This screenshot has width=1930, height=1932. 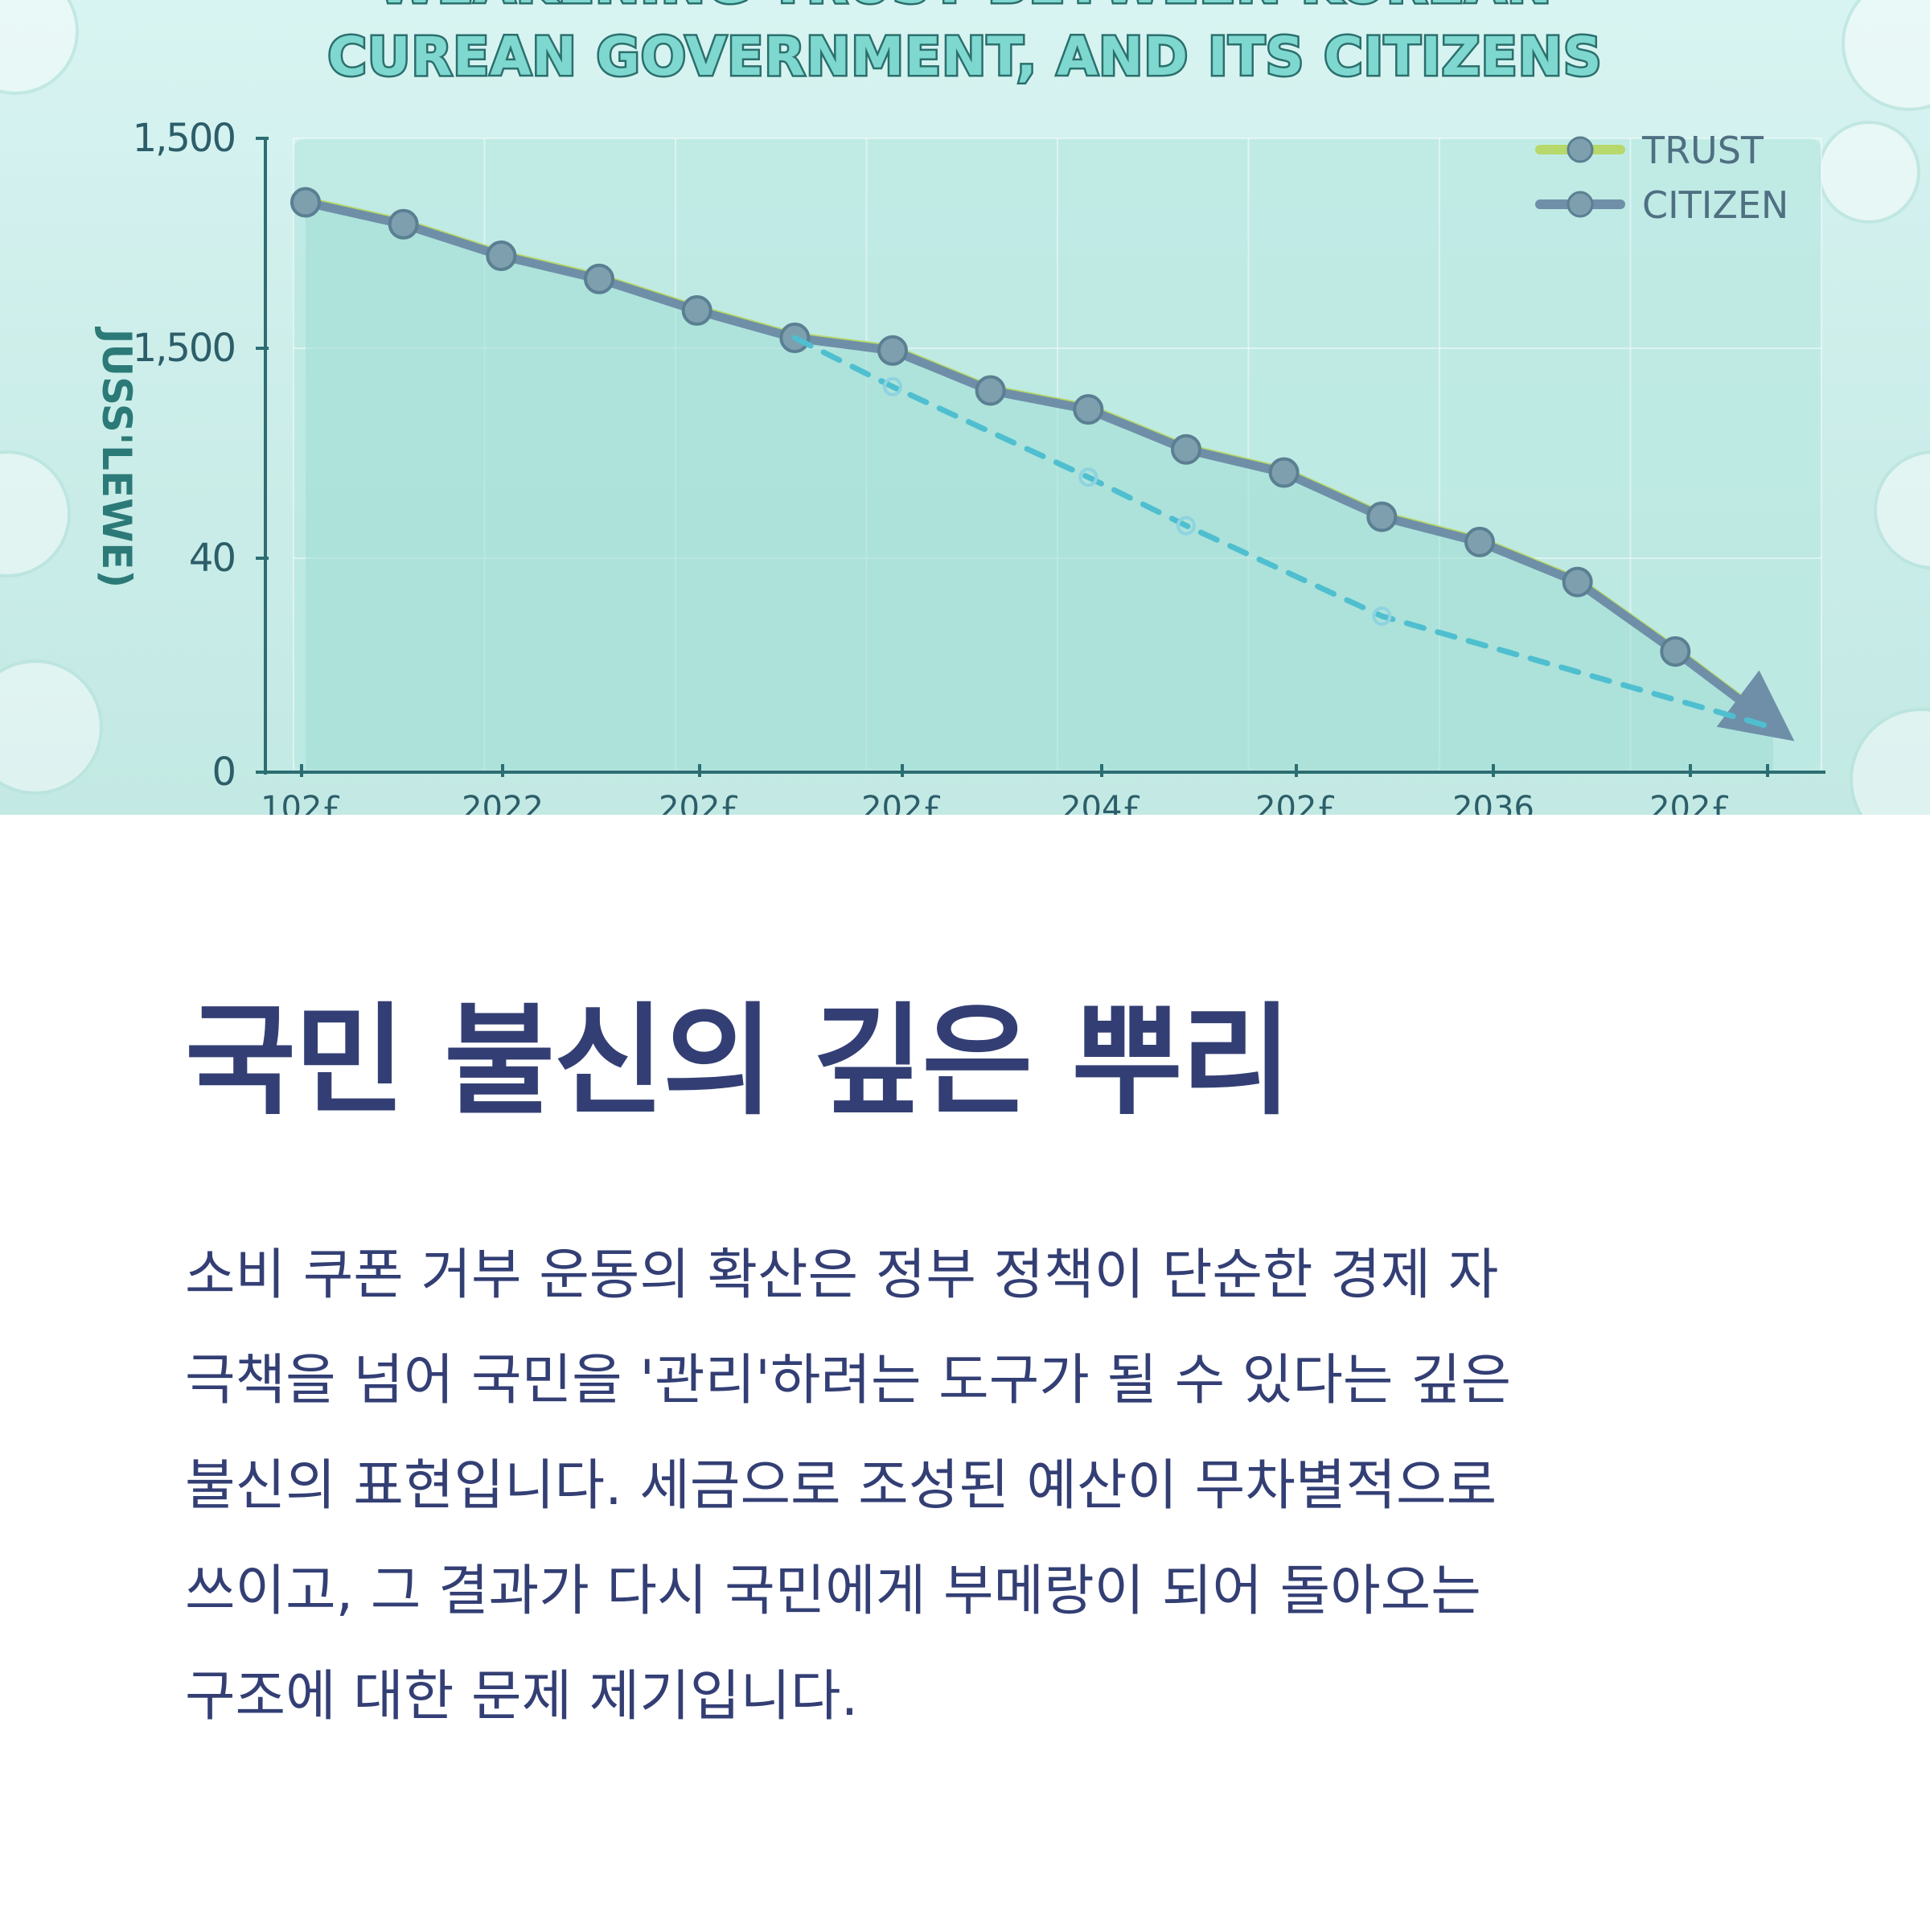 What do you see at coordinates (1703, 150) in the screenshot?
I see `legend-label-trust: TRUST` at bounding box center [1703, 150].